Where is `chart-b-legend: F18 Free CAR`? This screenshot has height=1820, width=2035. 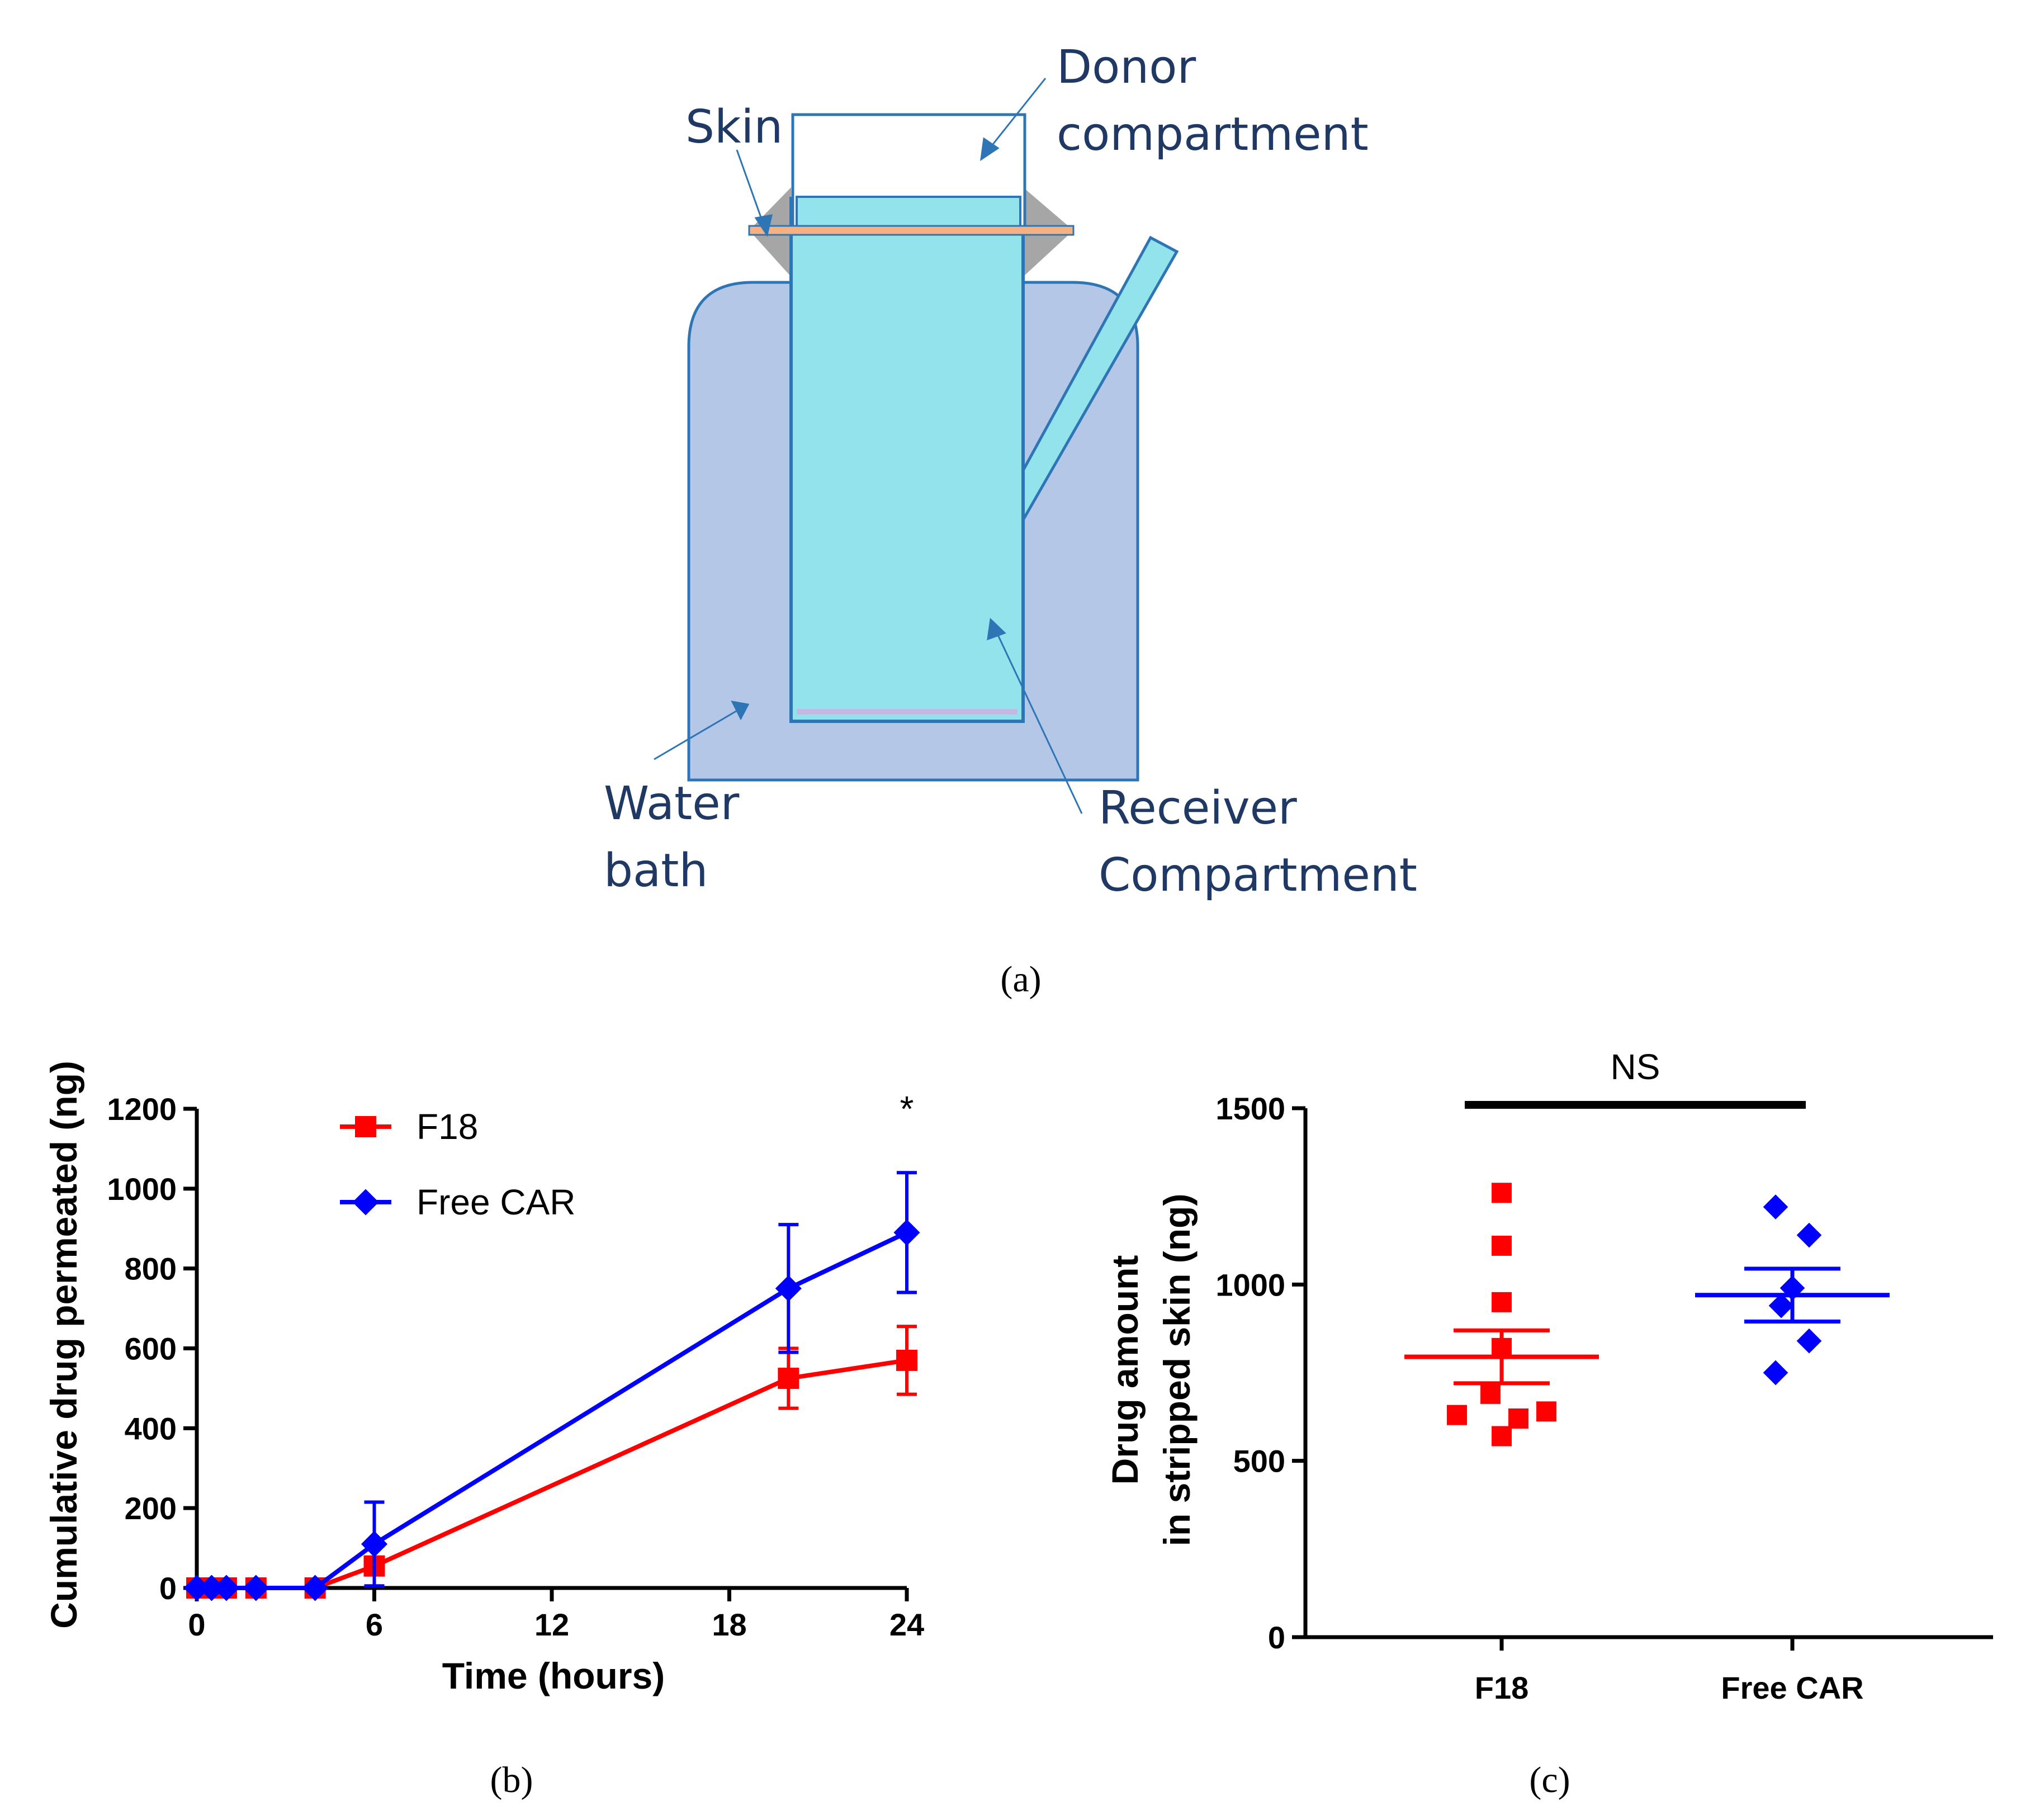 chart-b-legend: F18 Free CAR is located at coordinates (458, 1164).